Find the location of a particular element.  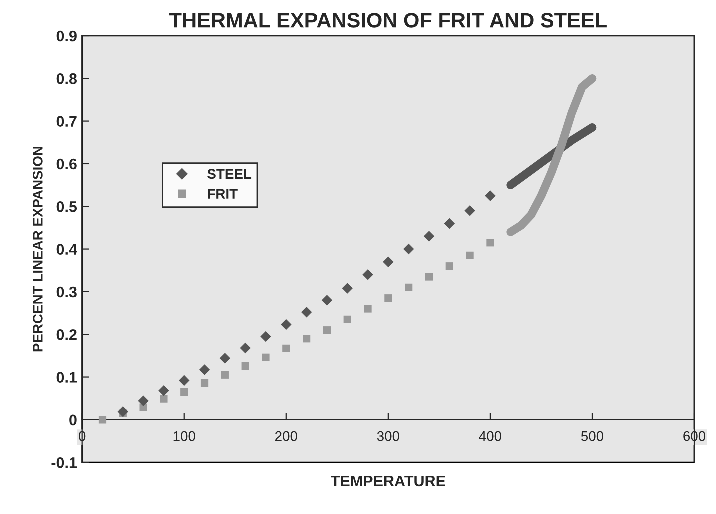

x-tick-label: 400 is located at coordinates (490, 436).